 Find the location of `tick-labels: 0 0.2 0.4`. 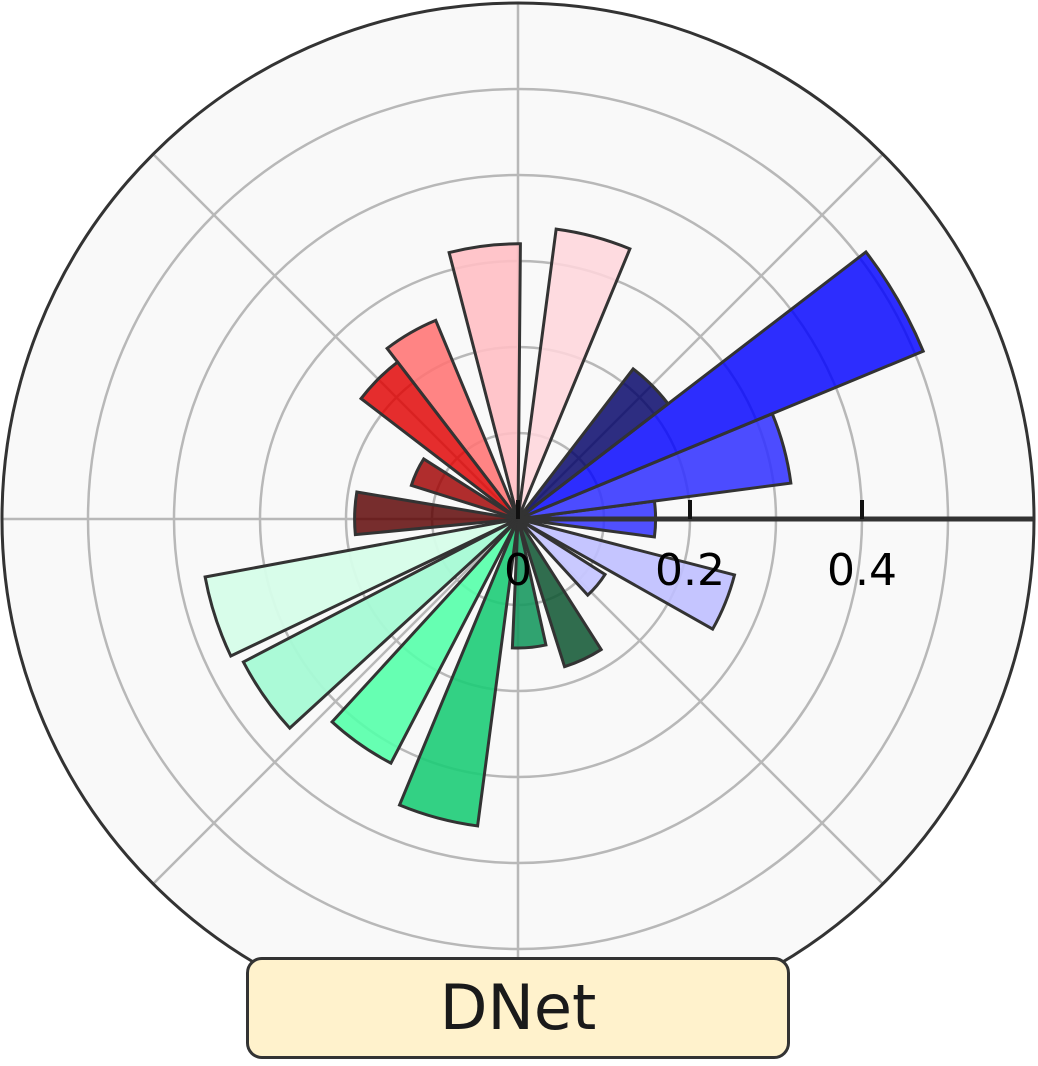

tick-labels: 0 0.2 0.4 is located at coordinates (700, 570).